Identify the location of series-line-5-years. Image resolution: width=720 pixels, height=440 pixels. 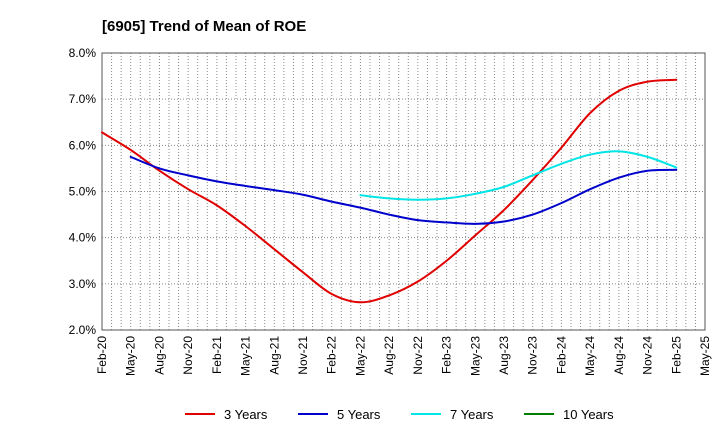
(403, 190).